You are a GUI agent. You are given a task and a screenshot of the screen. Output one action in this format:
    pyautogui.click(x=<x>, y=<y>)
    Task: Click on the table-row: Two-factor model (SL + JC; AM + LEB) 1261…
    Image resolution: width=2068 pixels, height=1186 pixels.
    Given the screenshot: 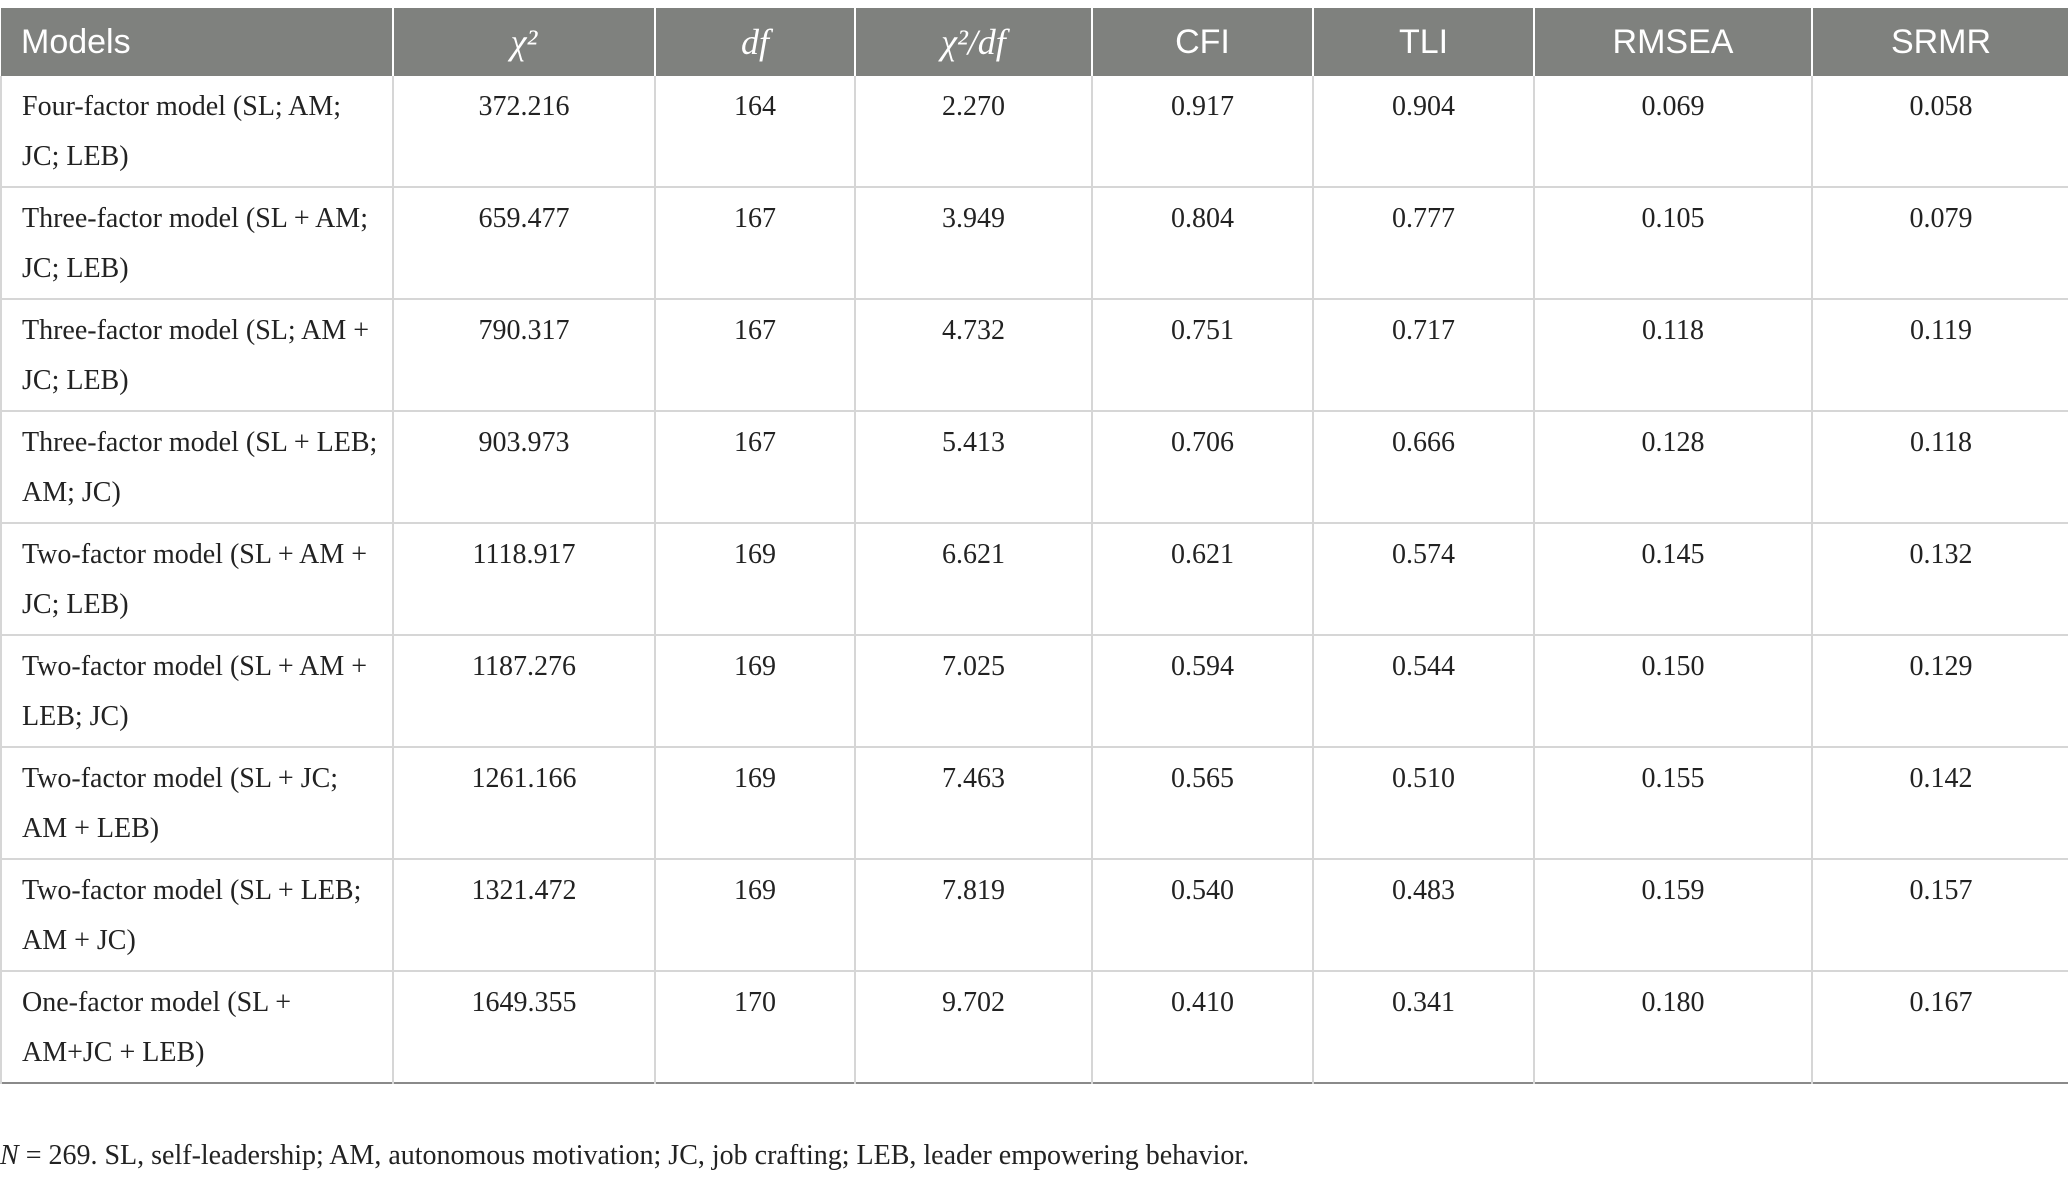 What is the action you would take?
    pyautogui.click(x=1034, y=802)
    